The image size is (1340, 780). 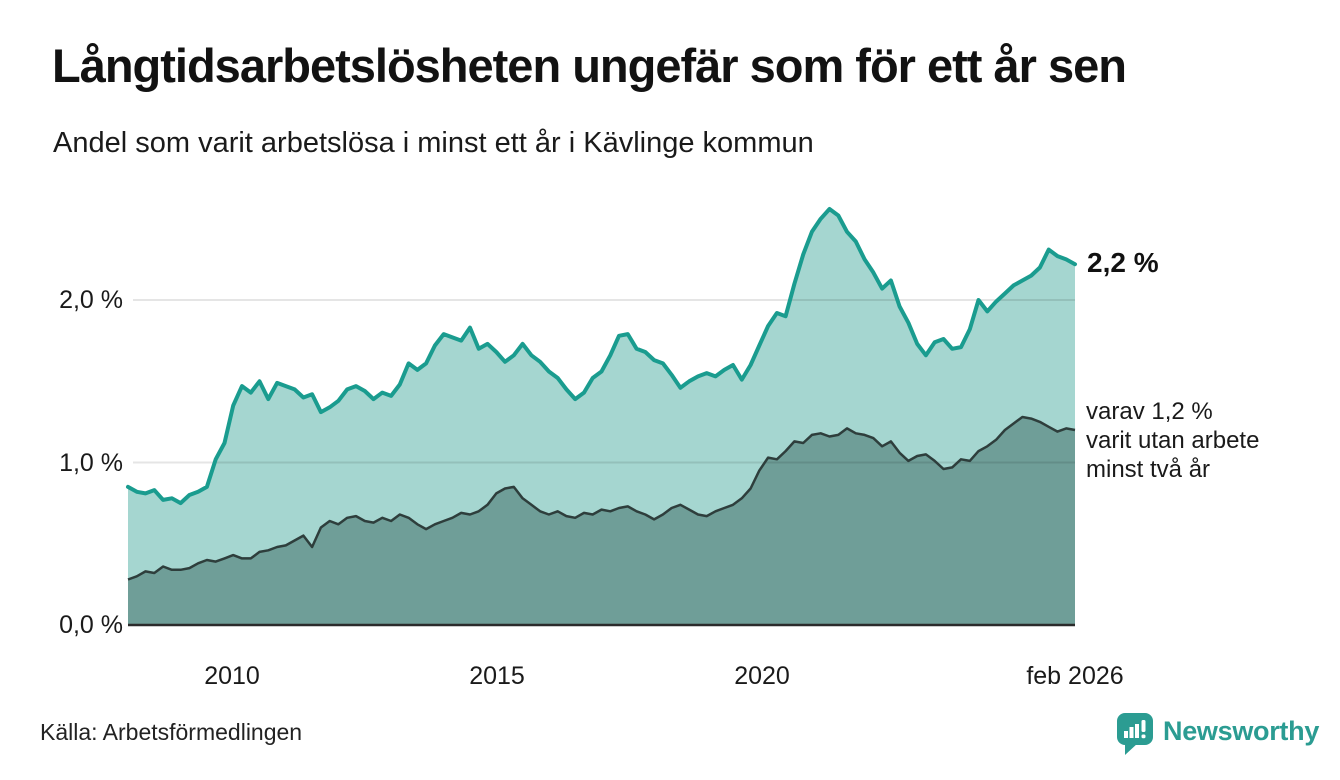 I want to click on brand-name: Newsworthy, so click(x=1241, y=731).